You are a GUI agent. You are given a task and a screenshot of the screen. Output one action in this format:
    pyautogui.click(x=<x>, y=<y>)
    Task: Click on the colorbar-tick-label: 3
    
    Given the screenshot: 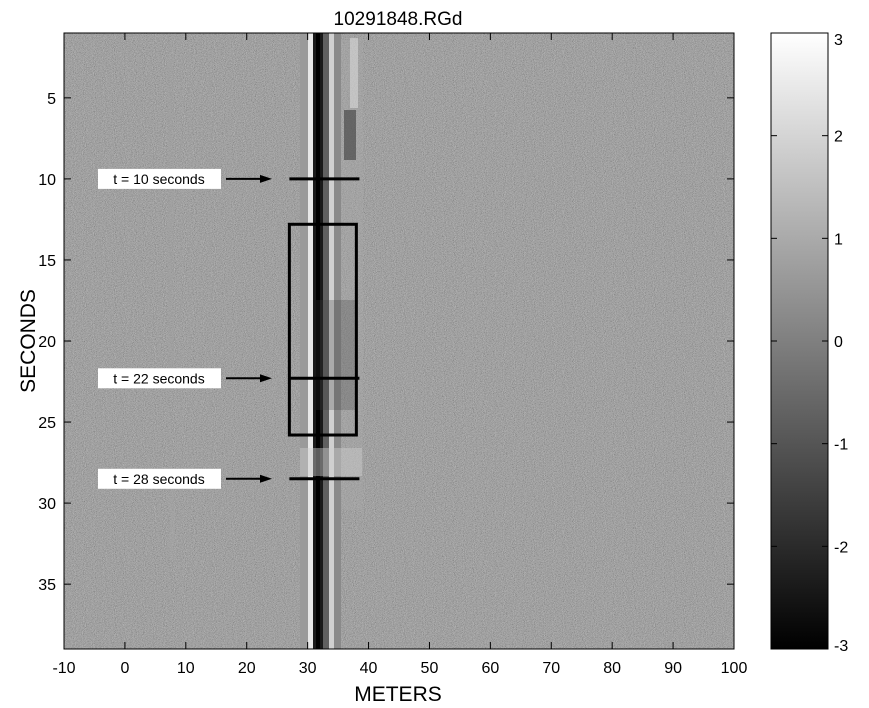 What is the action you would take?
    pyautogui.click(x=838, y=40)
    